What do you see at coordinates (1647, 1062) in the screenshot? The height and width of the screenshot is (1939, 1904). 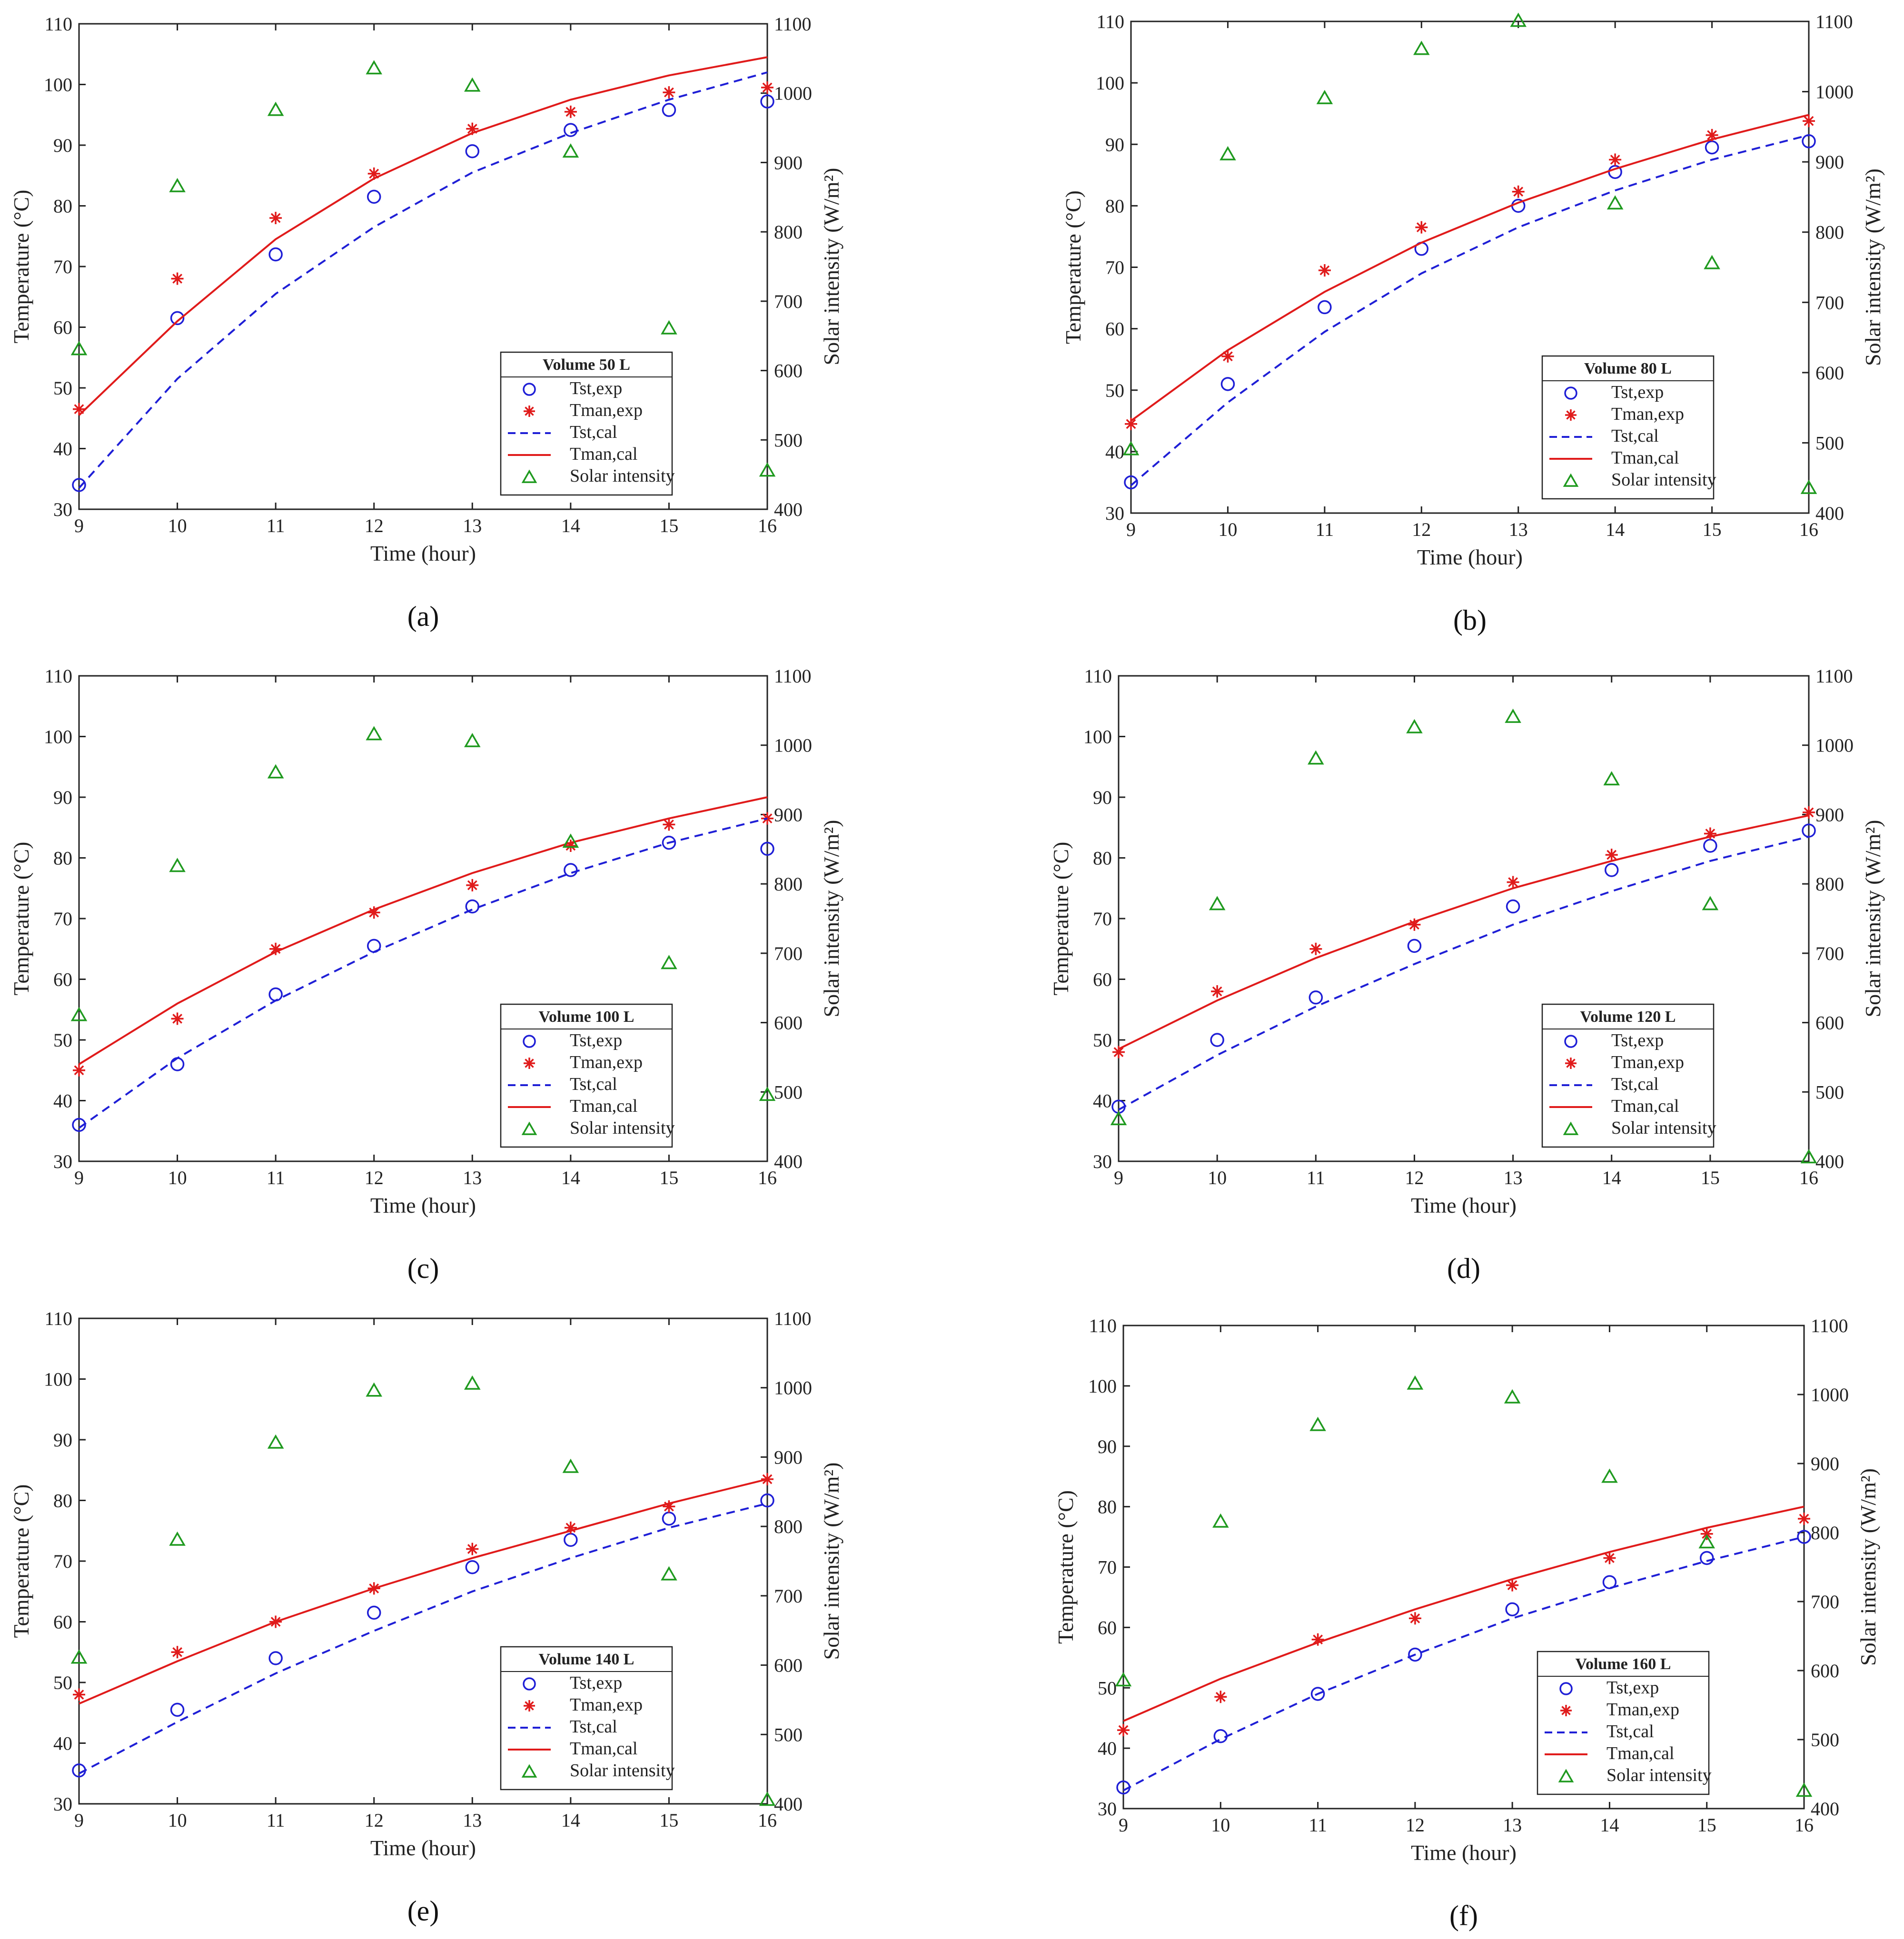 I see `legend-entry-label: Tman,exp` at bounding box center [1647, 1062].